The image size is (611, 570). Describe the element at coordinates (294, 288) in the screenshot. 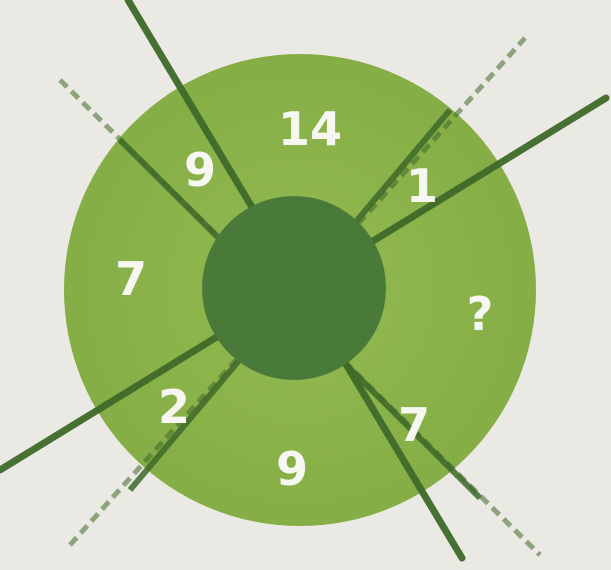

I see `center-hub` at that location.